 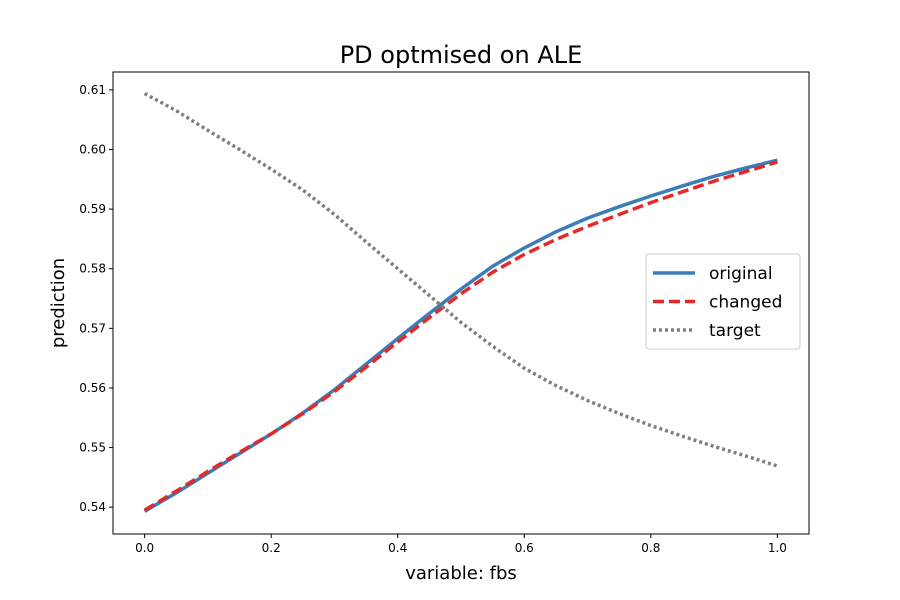 I want to click on y-tick-label: 0.58, so click(x=92, y=269).